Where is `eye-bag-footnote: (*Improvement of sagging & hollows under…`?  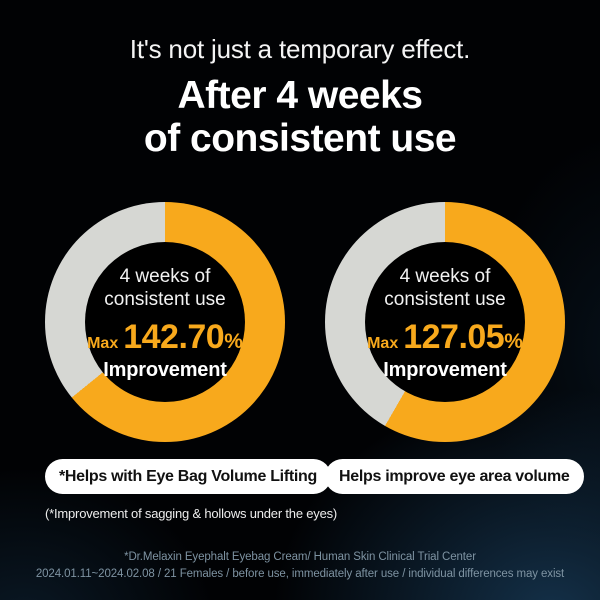
eye-bag-footnote: (*Improvement of sagging & hollows under… is located at coordinates (191, 513).